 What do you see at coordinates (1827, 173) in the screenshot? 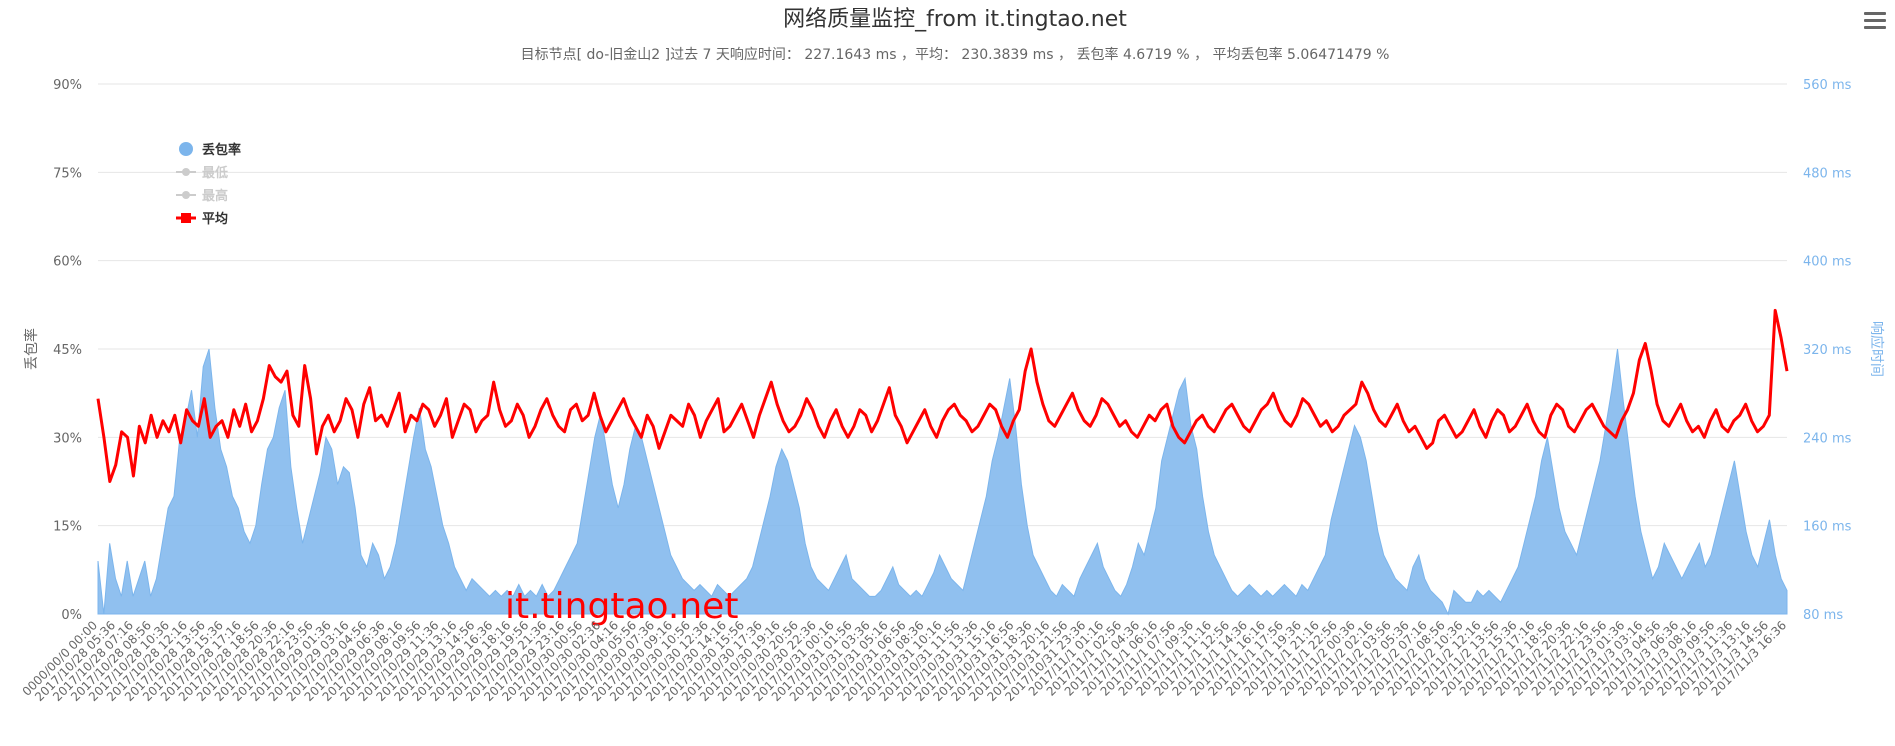
I see `right-tick-label: 480 ms` at bounding box center [1827, 173].